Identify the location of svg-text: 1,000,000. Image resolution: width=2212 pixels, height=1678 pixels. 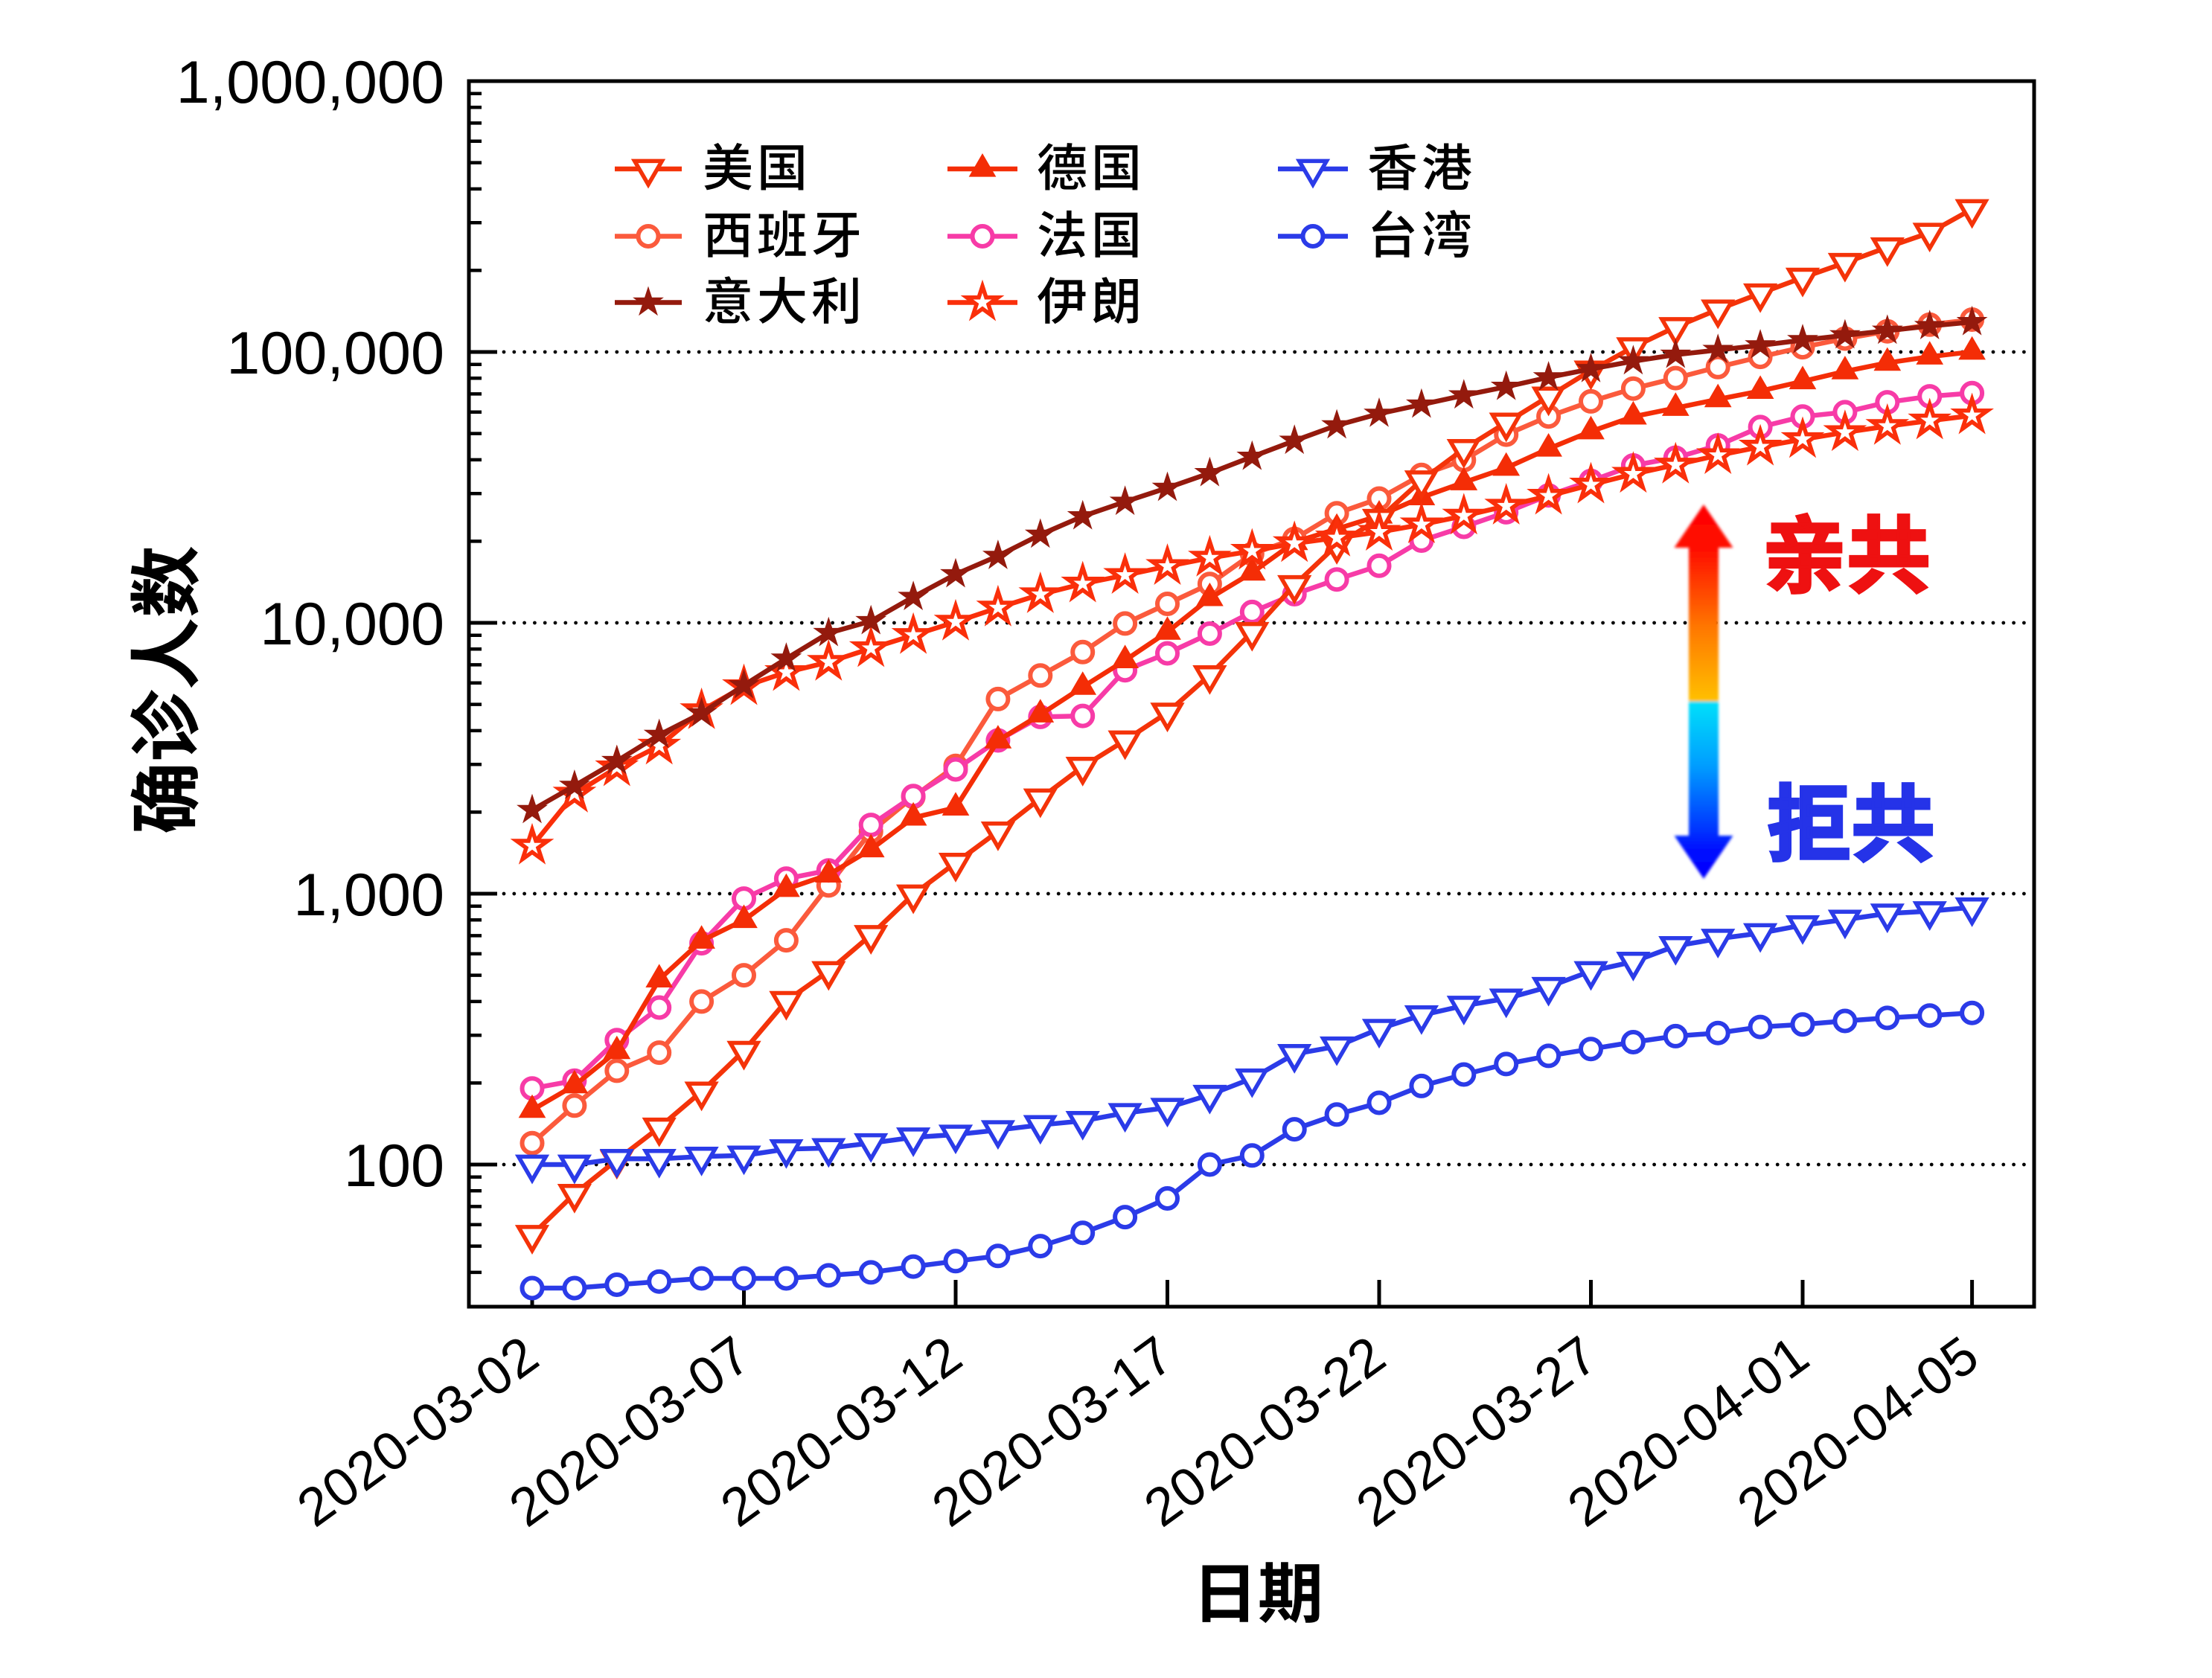
(310, 83).